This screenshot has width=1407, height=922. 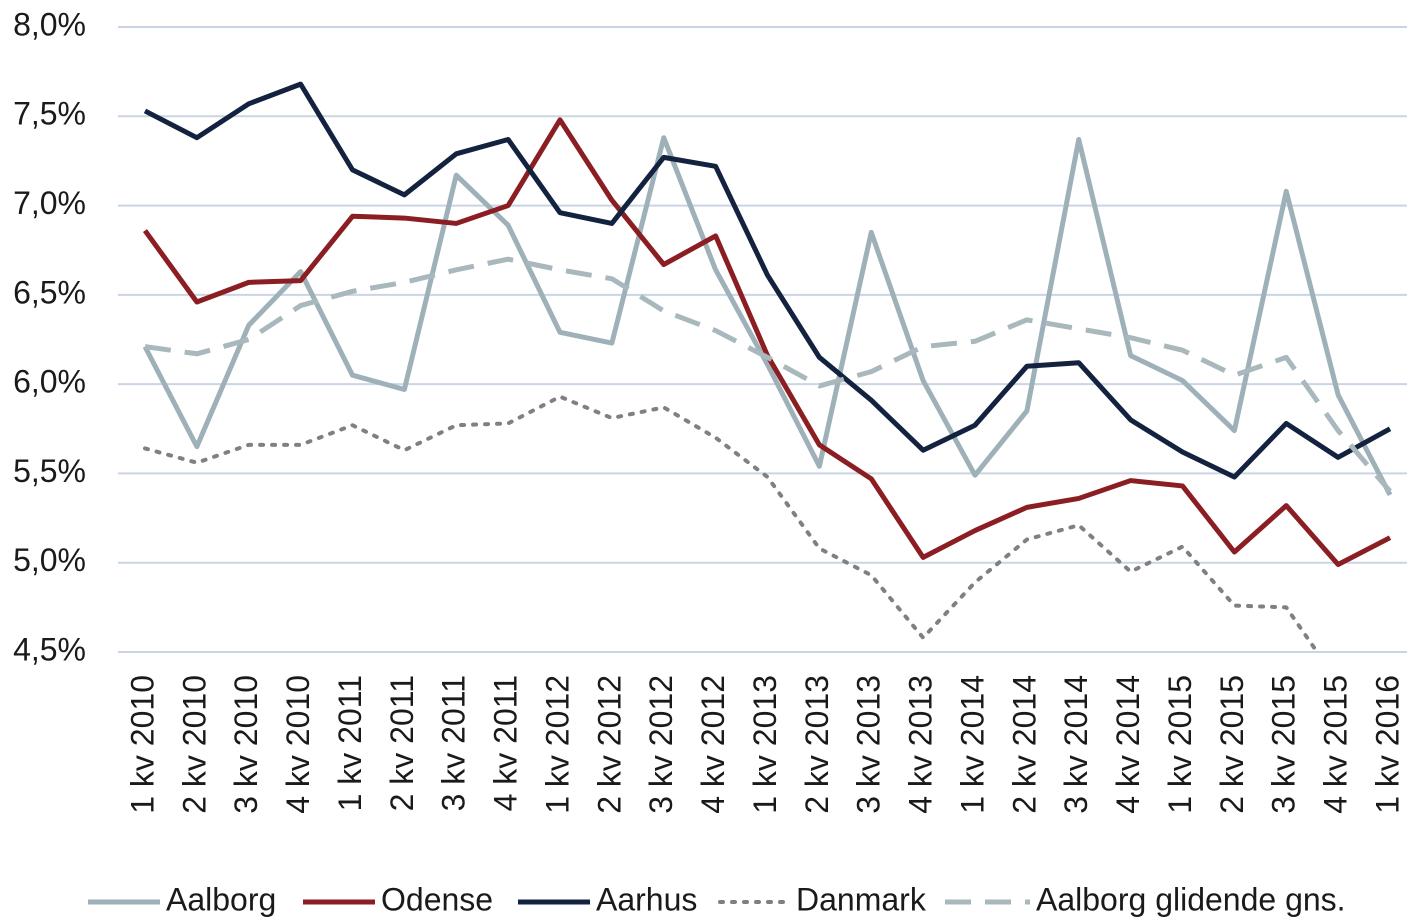 What do you see at coordinates (454, 743) in the screenshot?
I see `x-tick-label: 3 kv 2011` at bounding box center [454, 743].